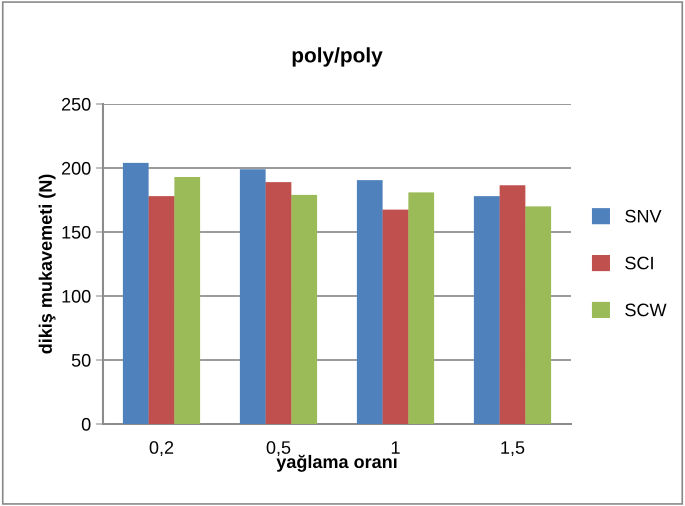 The width and height of the screenshot is (685, 506). Describe the element at coordinates (76, 296) in the screenshot. I see `y-tick-label: 100` at that location.